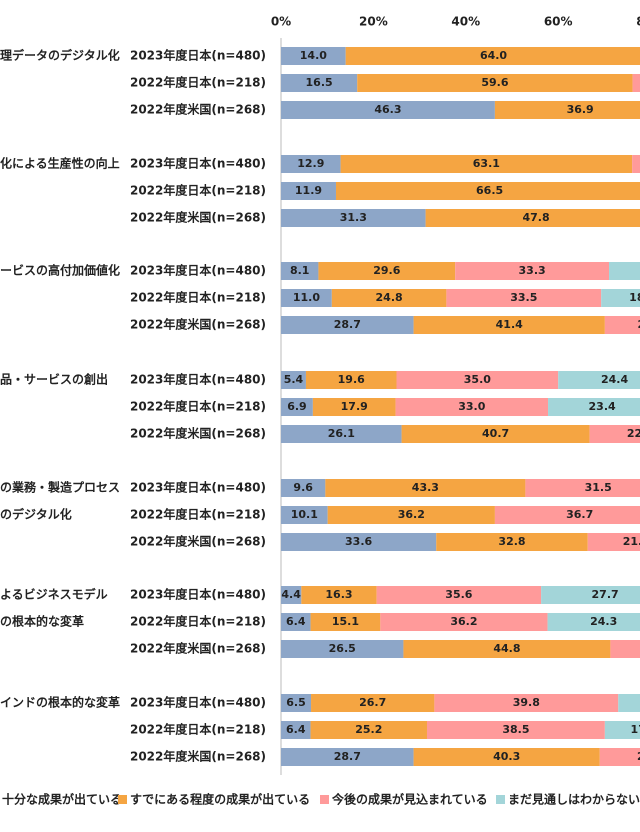 This screenshot has height=832, width=640. I want to click on value-label: 20.0, so click(638, 324).